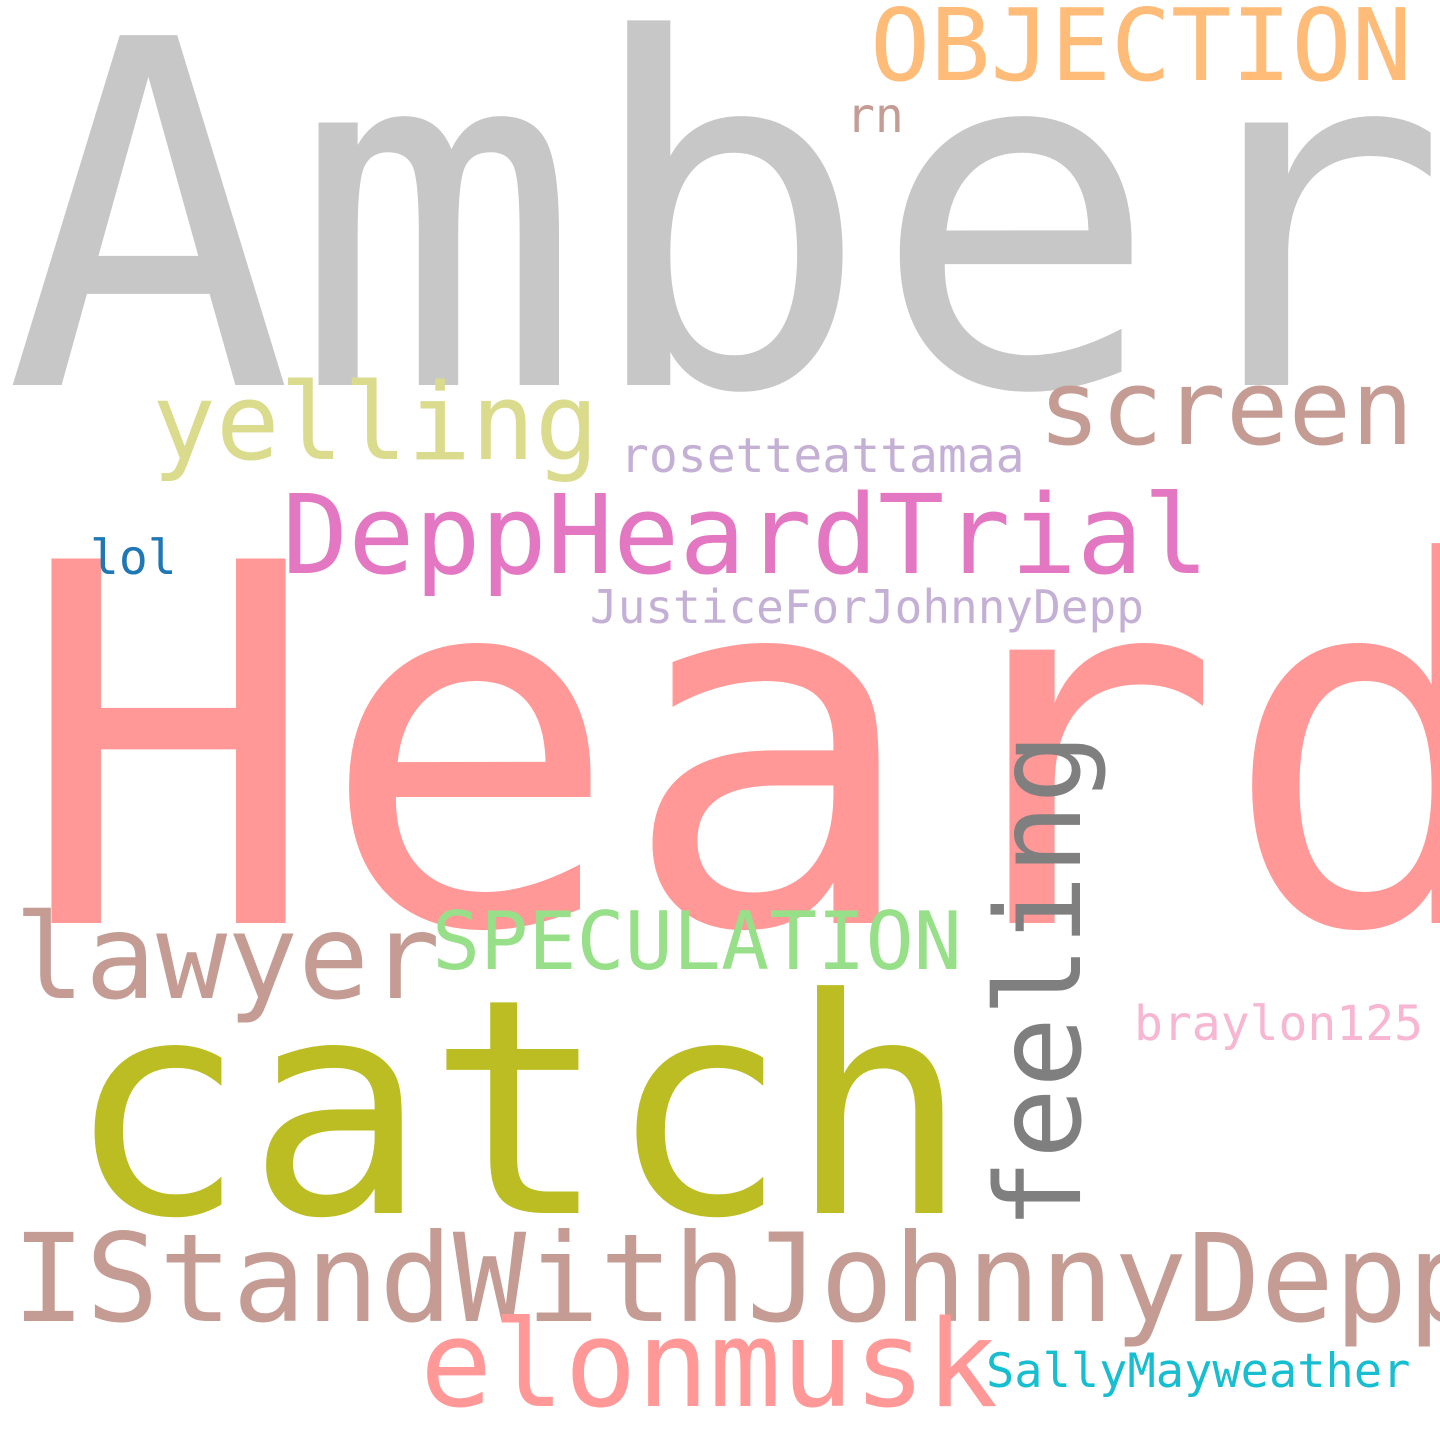 Image resolution: width=1440 pixels, height=1440 pixels. I want to click on word-objection: OBJECTION, so click(1141, 52).